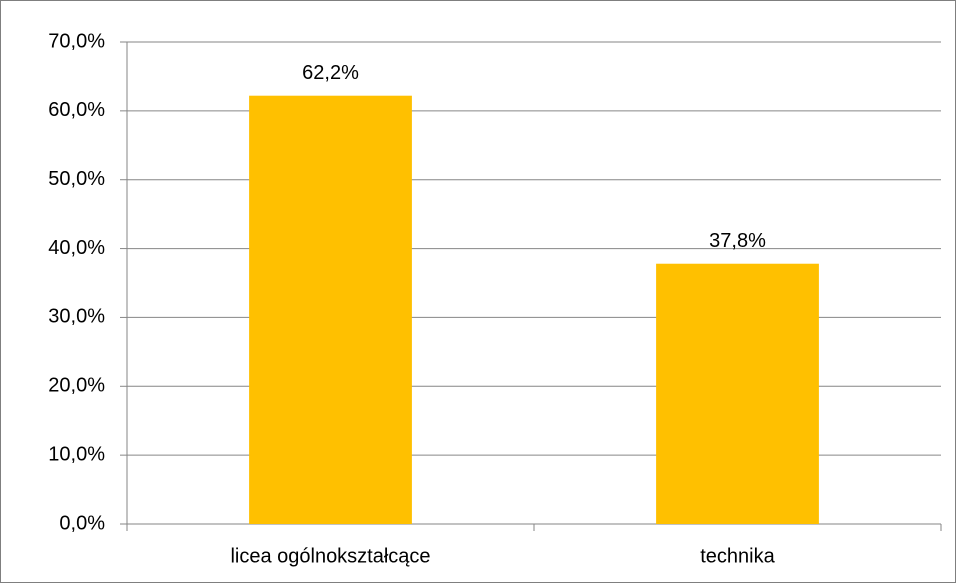 The image size is (956, 583). Describe the element at coordinates (330, 556) in the screenshot. I see `x-tick-label: licea ogólnokształcące` at that location.